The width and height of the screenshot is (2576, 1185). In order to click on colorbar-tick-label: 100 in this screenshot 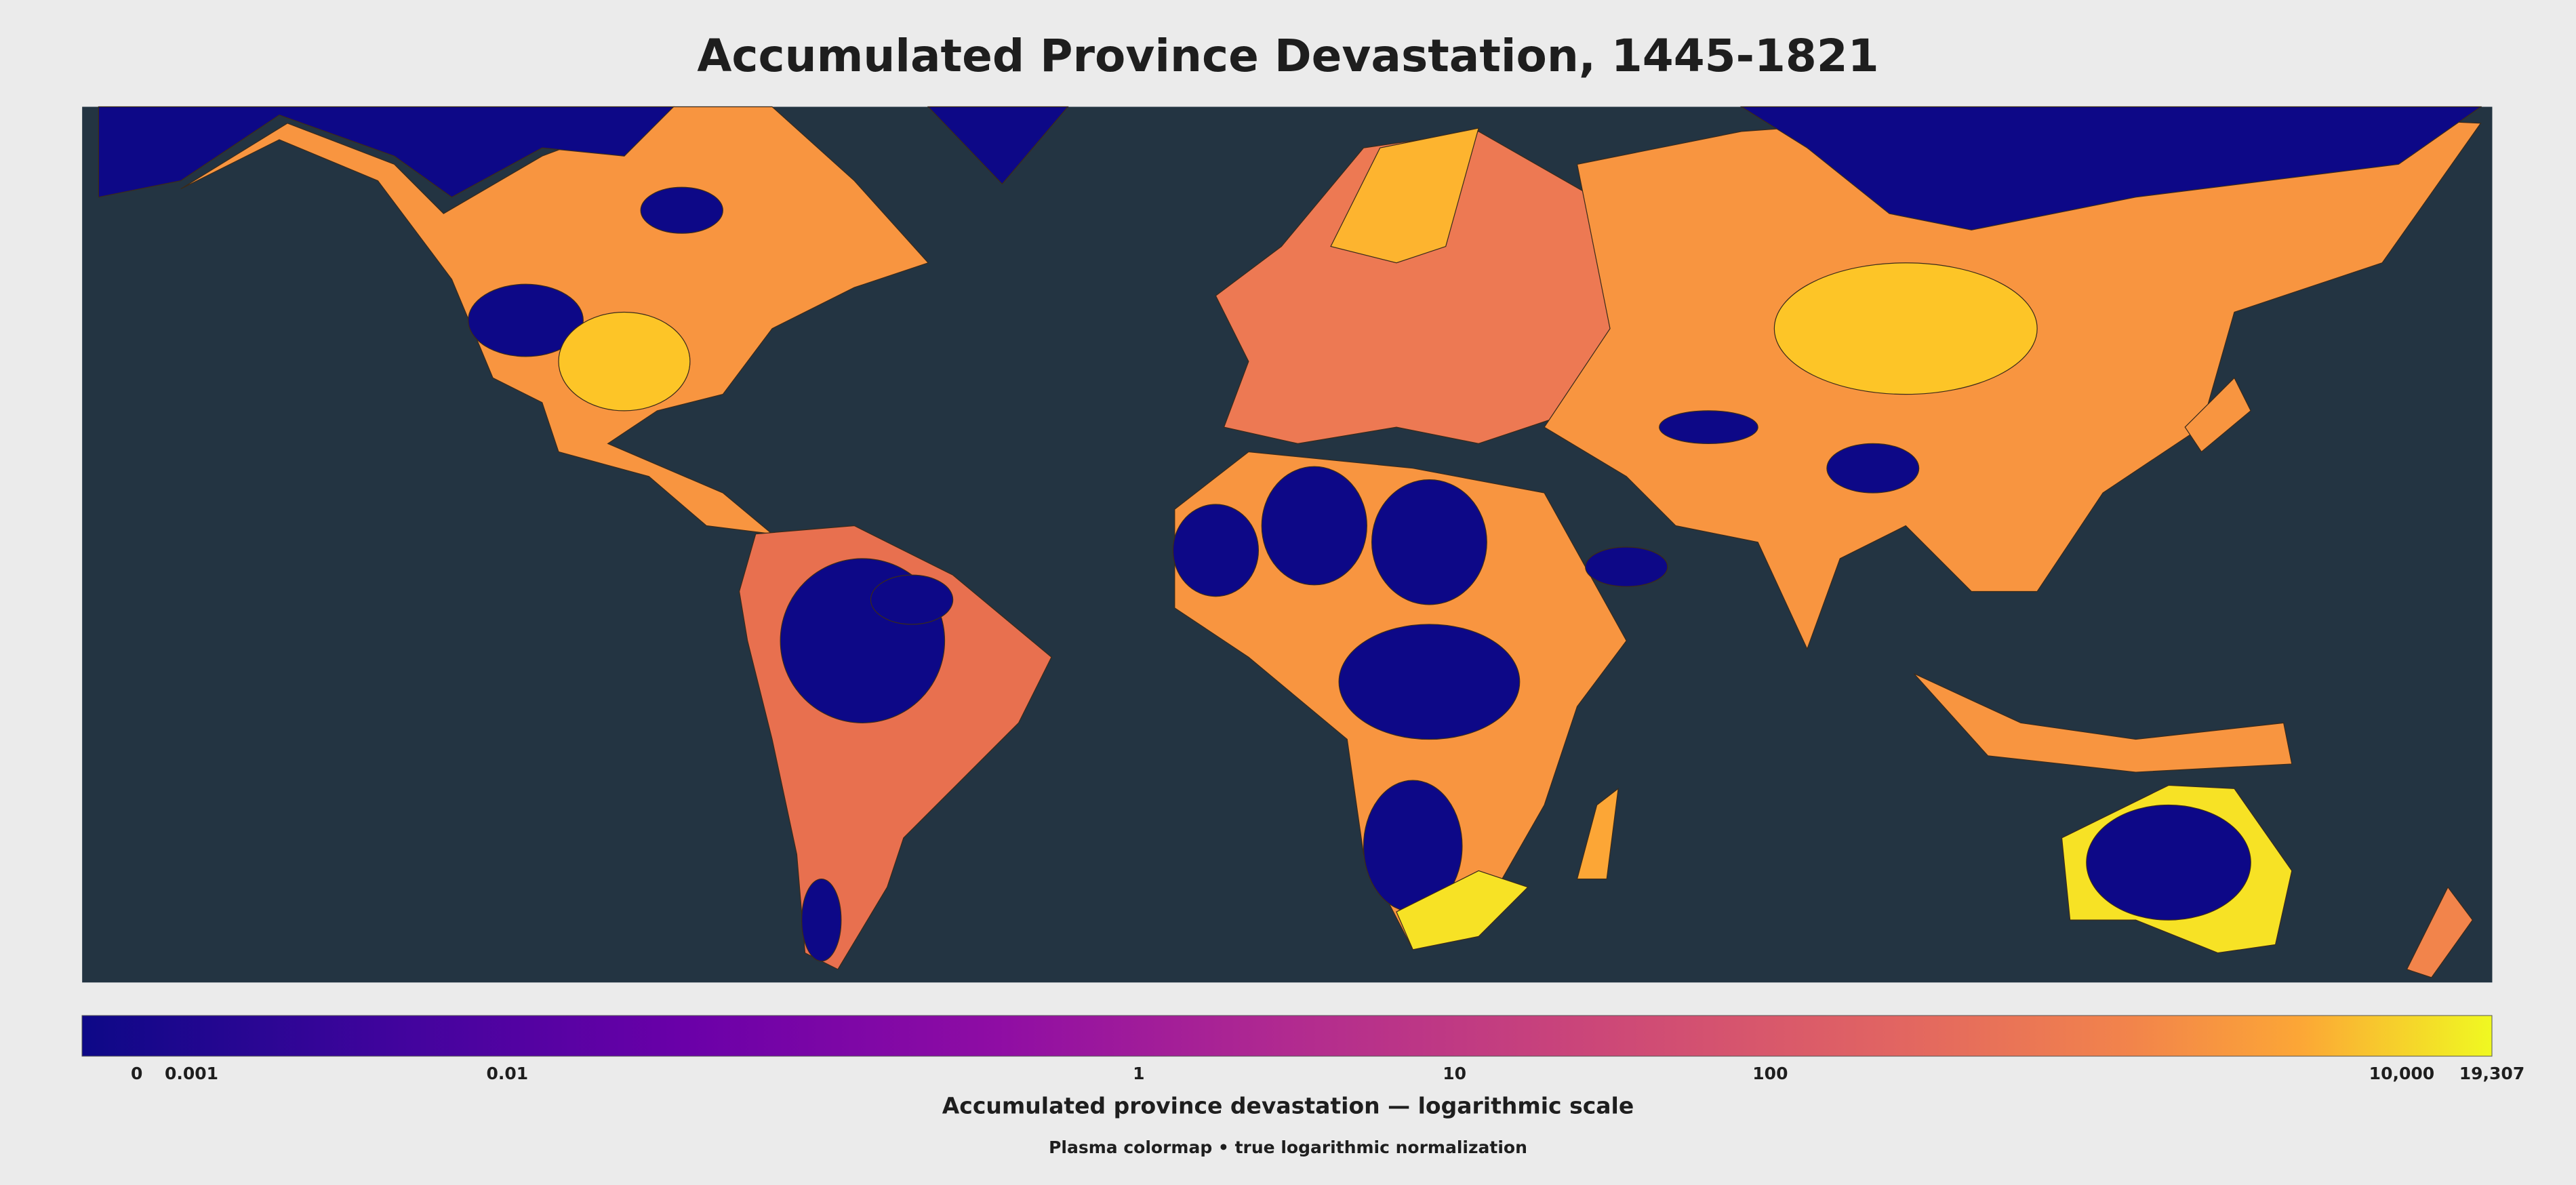, I will do `click(1770, 1073)`.